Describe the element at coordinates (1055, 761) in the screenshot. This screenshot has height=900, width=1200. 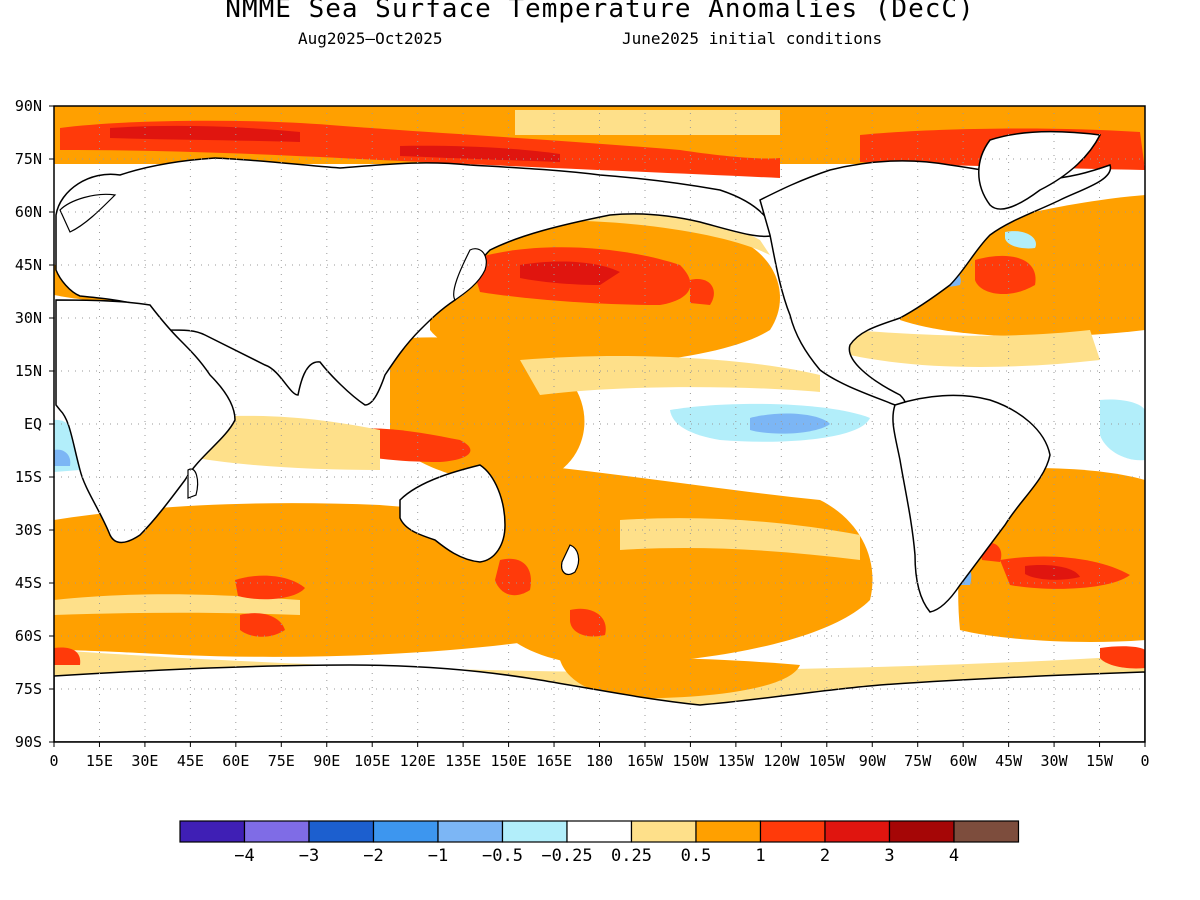
I see `lon-tick-label: 30W` at that location.